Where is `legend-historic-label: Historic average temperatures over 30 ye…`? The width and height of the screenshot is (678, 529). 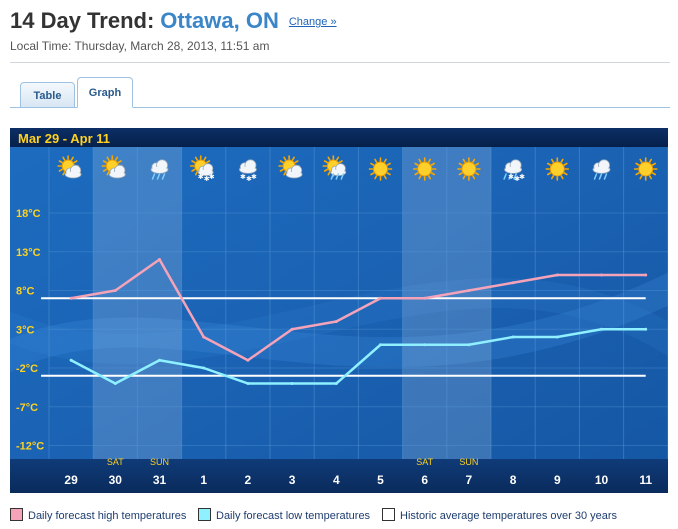 legend-historic-label: Historic average temperatures over 30 ye… is located at coordinates (509, 516).